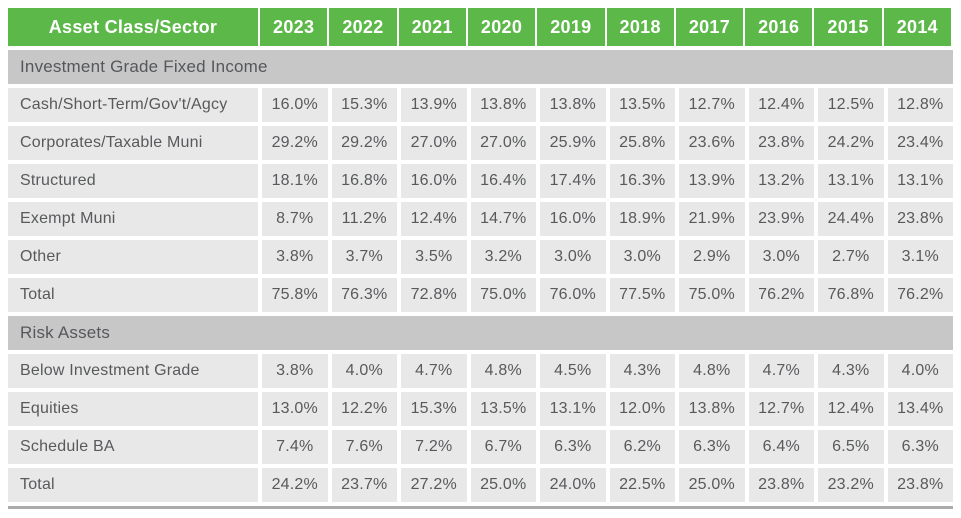 This screenshot has height=518, width=961. What do you see at coordinates (642, 181) in the screenshot?
I see `value-cell: 16.3%` at bounding box center [642, 181].